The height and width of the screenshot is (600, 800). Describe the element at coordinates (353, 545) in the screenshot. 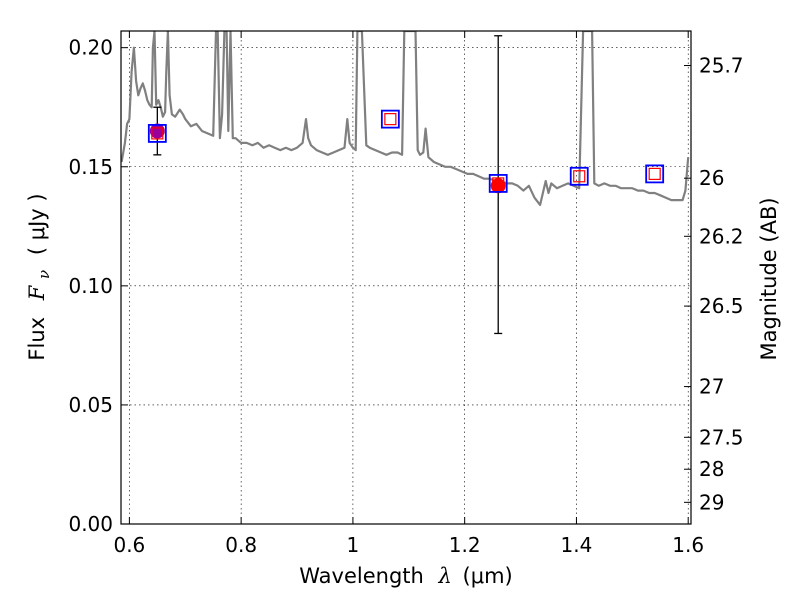

I see `x-tick-label: 1` at that location.